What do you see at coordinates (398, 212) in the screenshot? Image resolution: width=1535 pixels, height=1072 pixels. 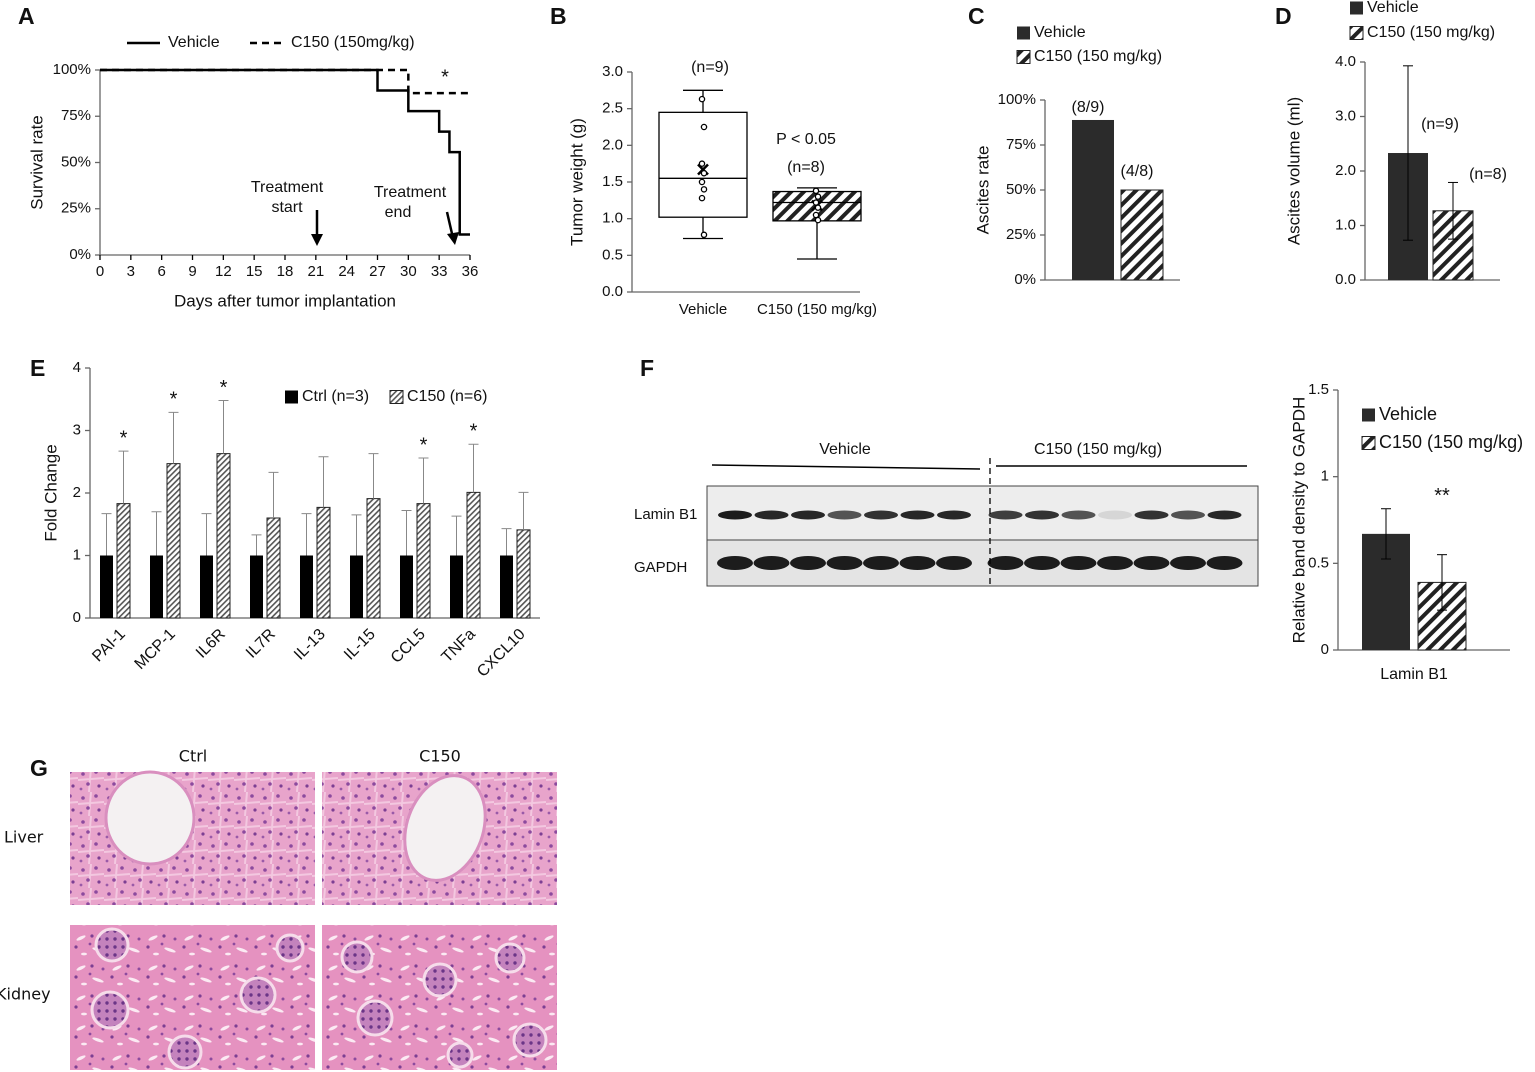 I see `annotation: end` at bounding box center [398, 212].